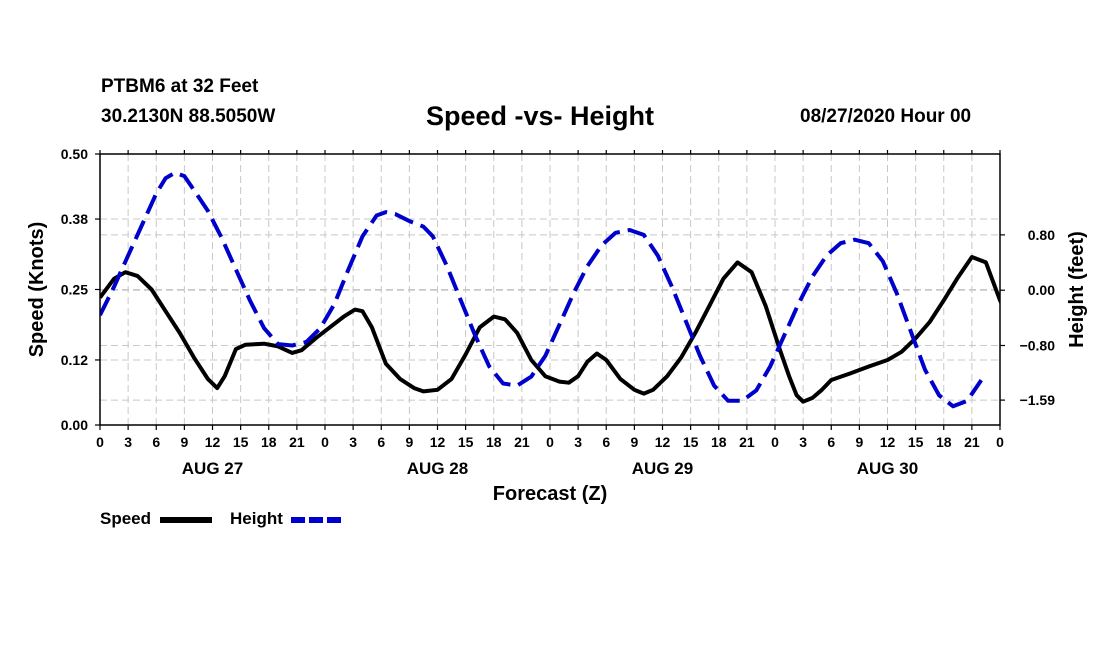  Describe the element at coordinates (180, 86) in the screenshot. I see `station-label: PTBM6 at 32 Feet` at that location.